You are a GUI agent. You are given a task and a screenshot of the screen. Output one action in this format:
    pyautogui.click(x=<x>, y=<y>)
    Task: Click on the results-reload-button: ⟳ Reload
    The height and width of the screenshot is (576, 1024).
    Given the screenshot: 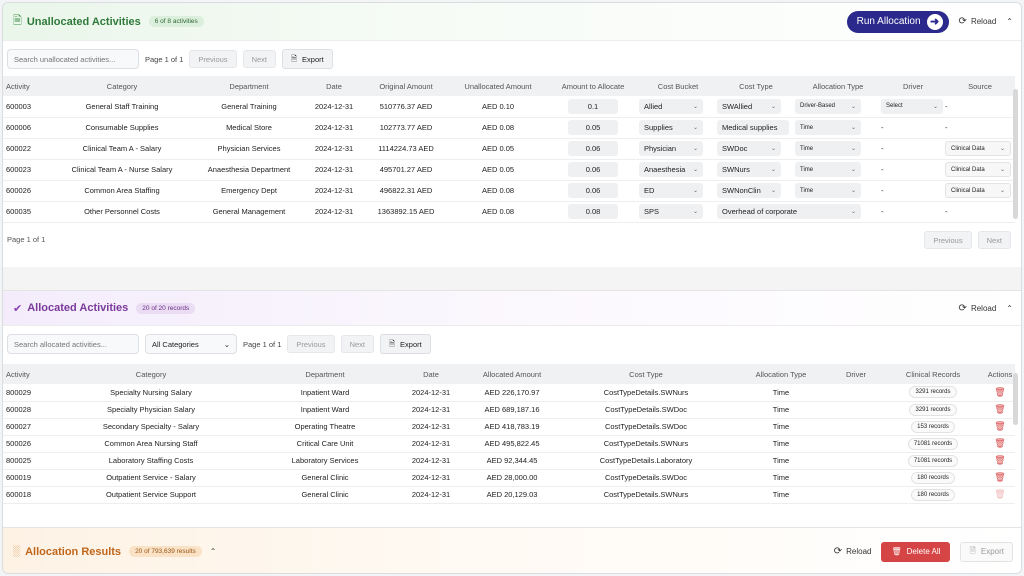 What is the action you would take?
    pyautogui.click(x=853, y=551)
    